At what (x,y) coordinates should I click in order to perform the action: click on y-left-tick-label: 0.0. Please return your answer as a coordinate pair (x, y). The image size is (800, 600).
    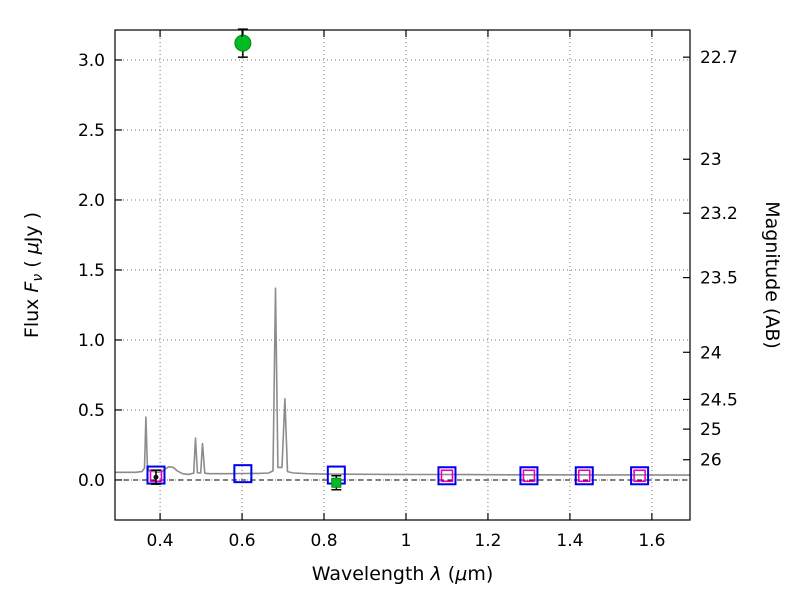
    Looking at the image, I should click on (91, 481).